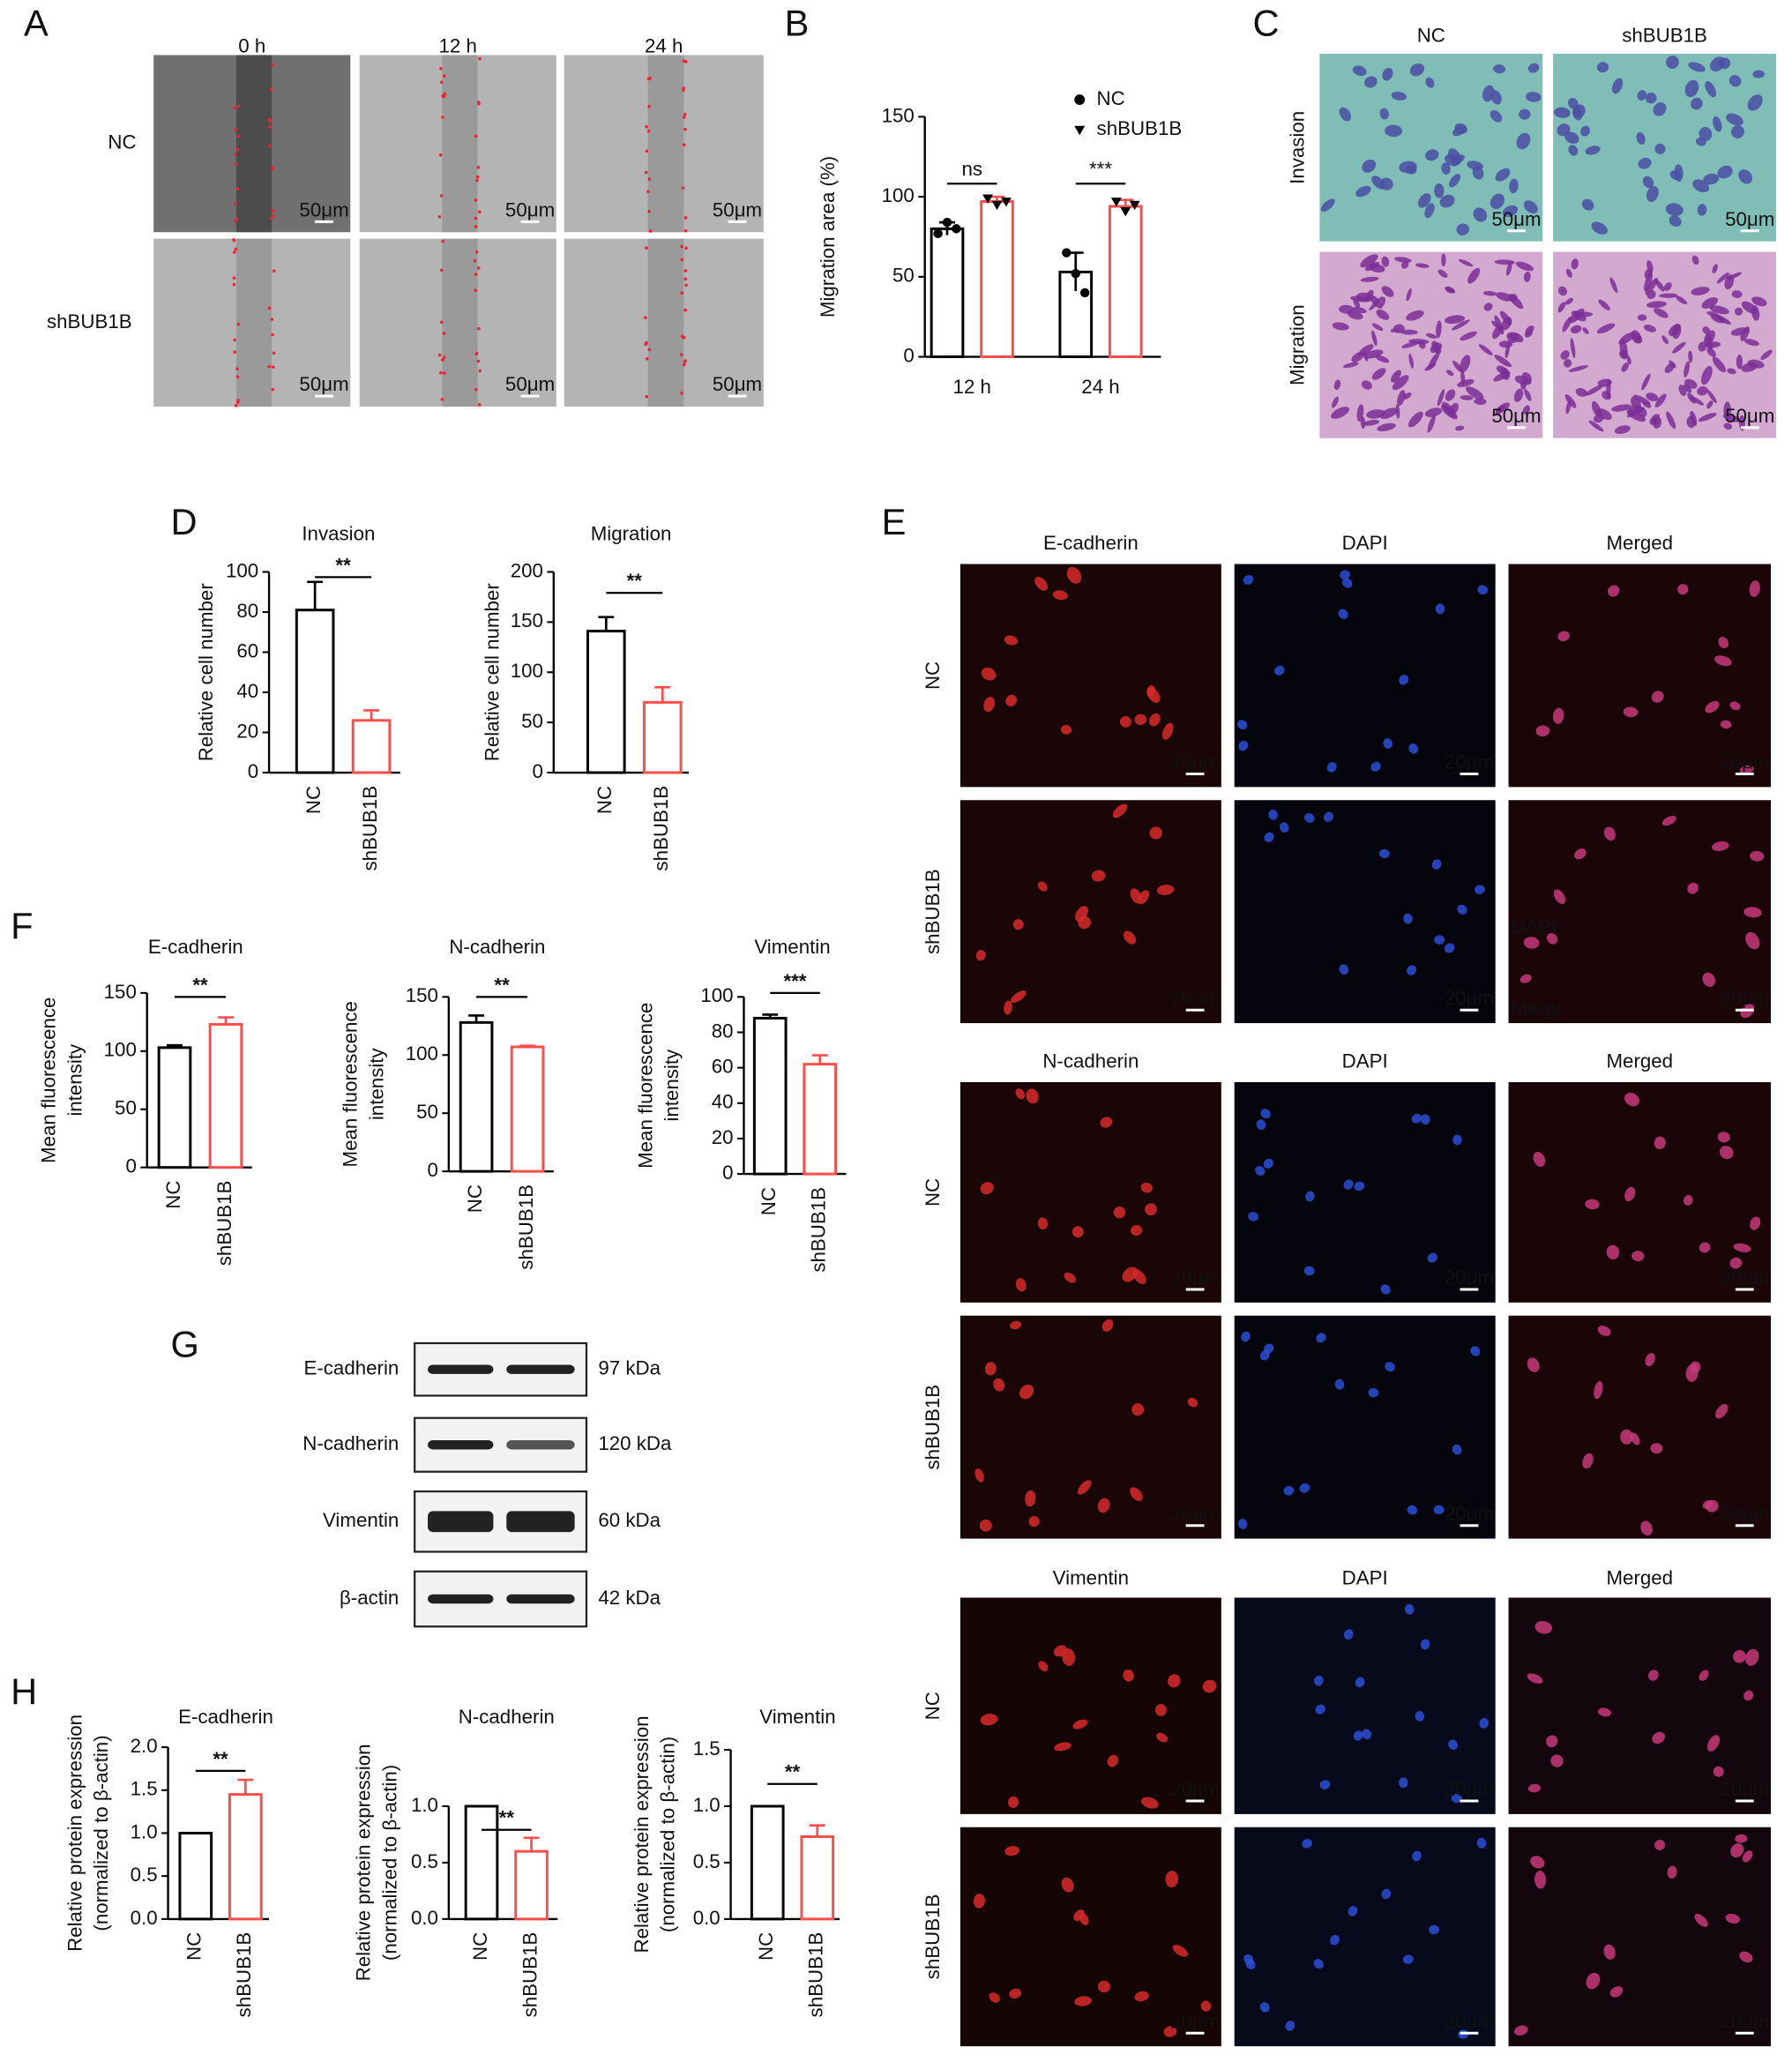 The height and width of the screenshot is (2062, 1792). What do you see at coordinates (1090, 1061) in the screenshot?
I see `column-label: N-cadherin` at bounding box center [1090, 1061].